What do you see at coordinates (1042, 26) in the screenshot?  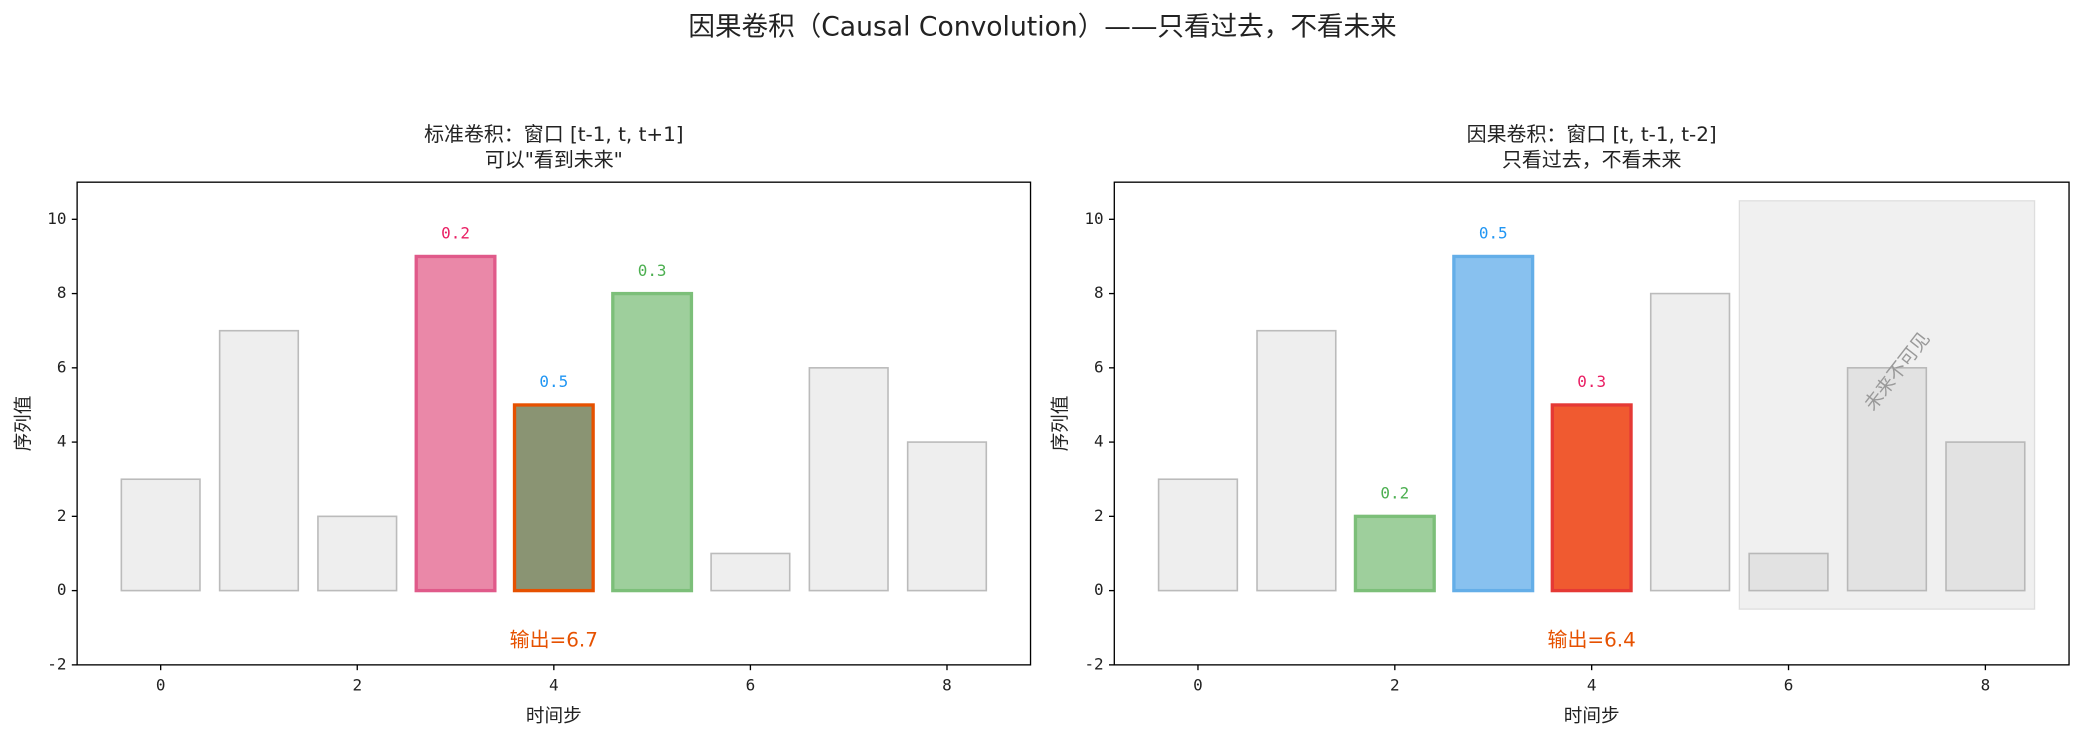 I see `figure-title: 因果卷积（Causal Convolution）——只看过去，不看未来` at bounding box center [1042, 26].